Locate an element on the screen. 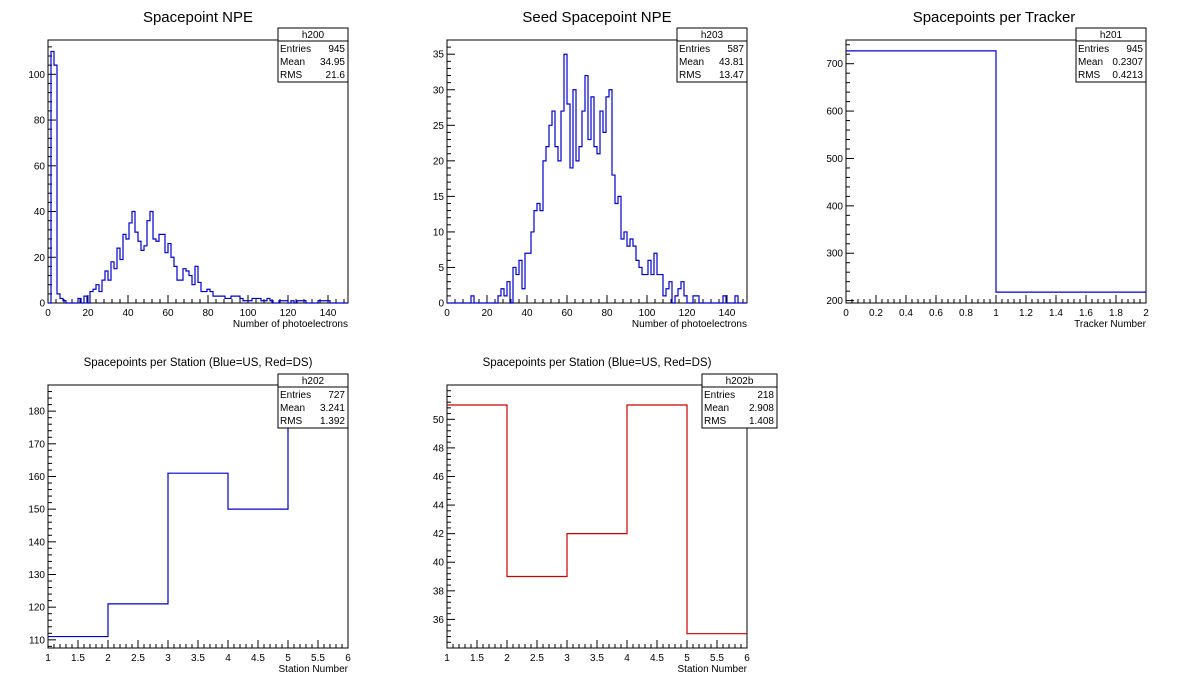  x-tick-label: 2 is located at coordinates (507, 658).